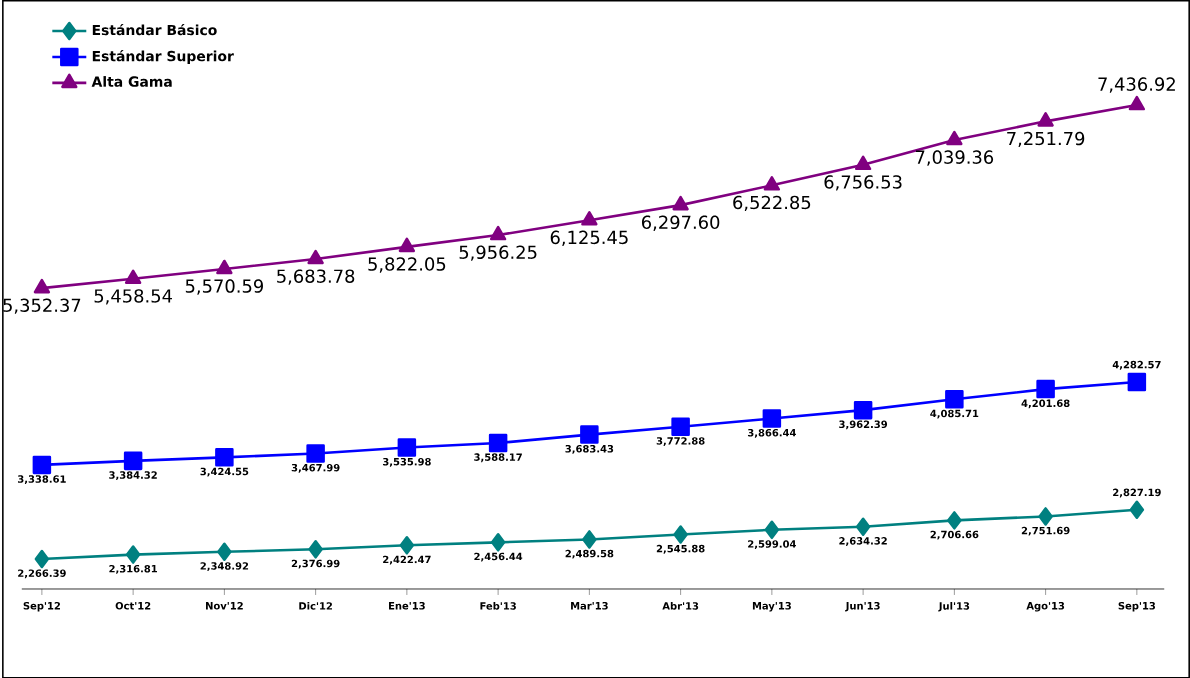  Describe the element at coordinates (407, 264) in the screenshot. I see `data-label: 5,822.05` at that location.